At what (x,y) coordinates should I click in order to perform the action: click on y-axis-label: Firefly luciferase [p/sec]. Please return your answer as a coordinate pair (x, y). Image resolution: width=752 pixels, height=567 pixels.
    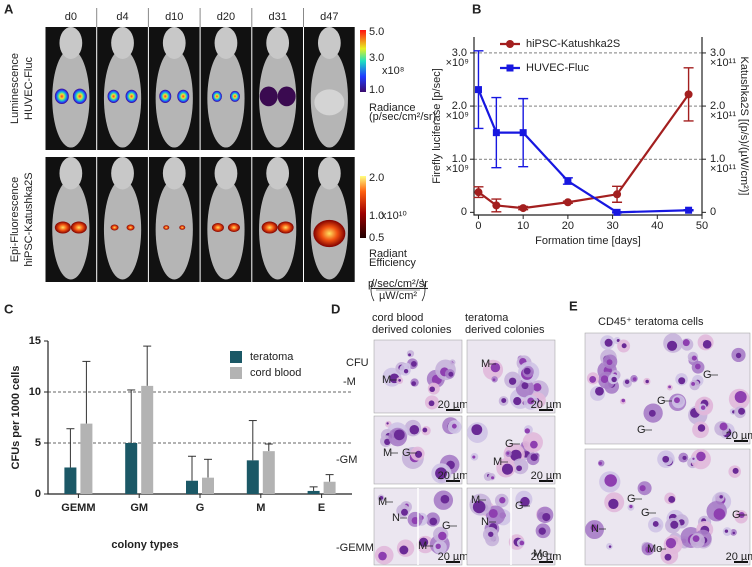
    Looking at the image, I should click on (437, 126).